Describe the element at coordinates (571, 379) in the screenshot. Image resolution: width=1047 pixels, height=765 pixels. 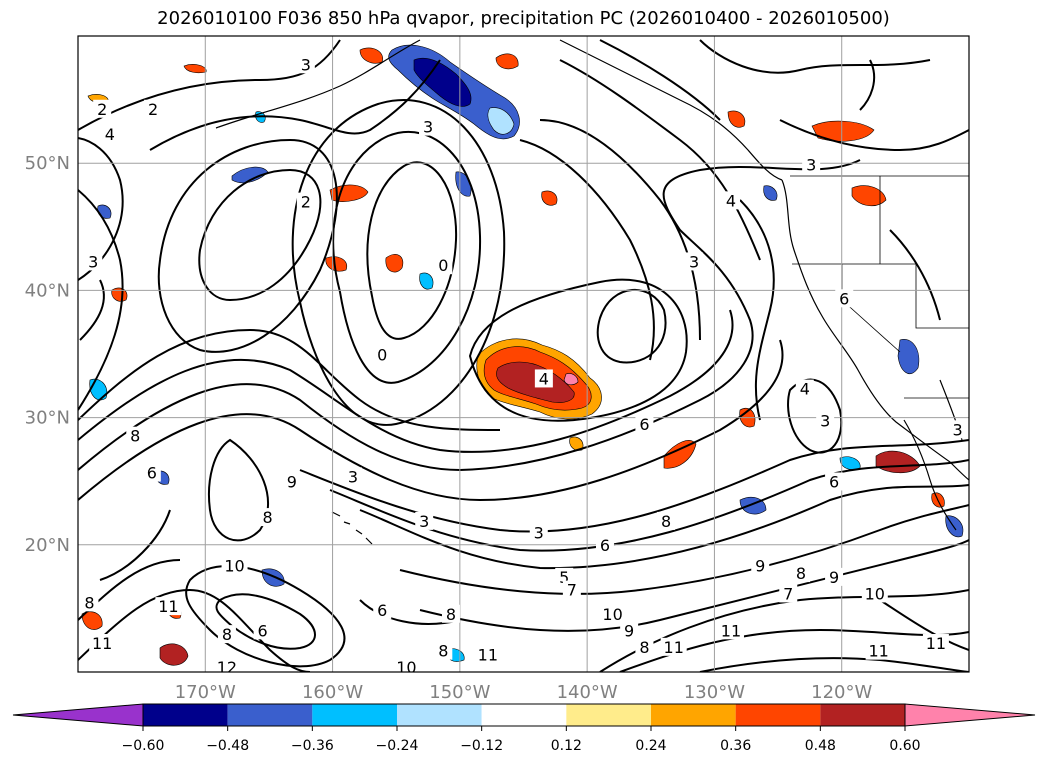
I see `precip-positive-main-peak` at that location.